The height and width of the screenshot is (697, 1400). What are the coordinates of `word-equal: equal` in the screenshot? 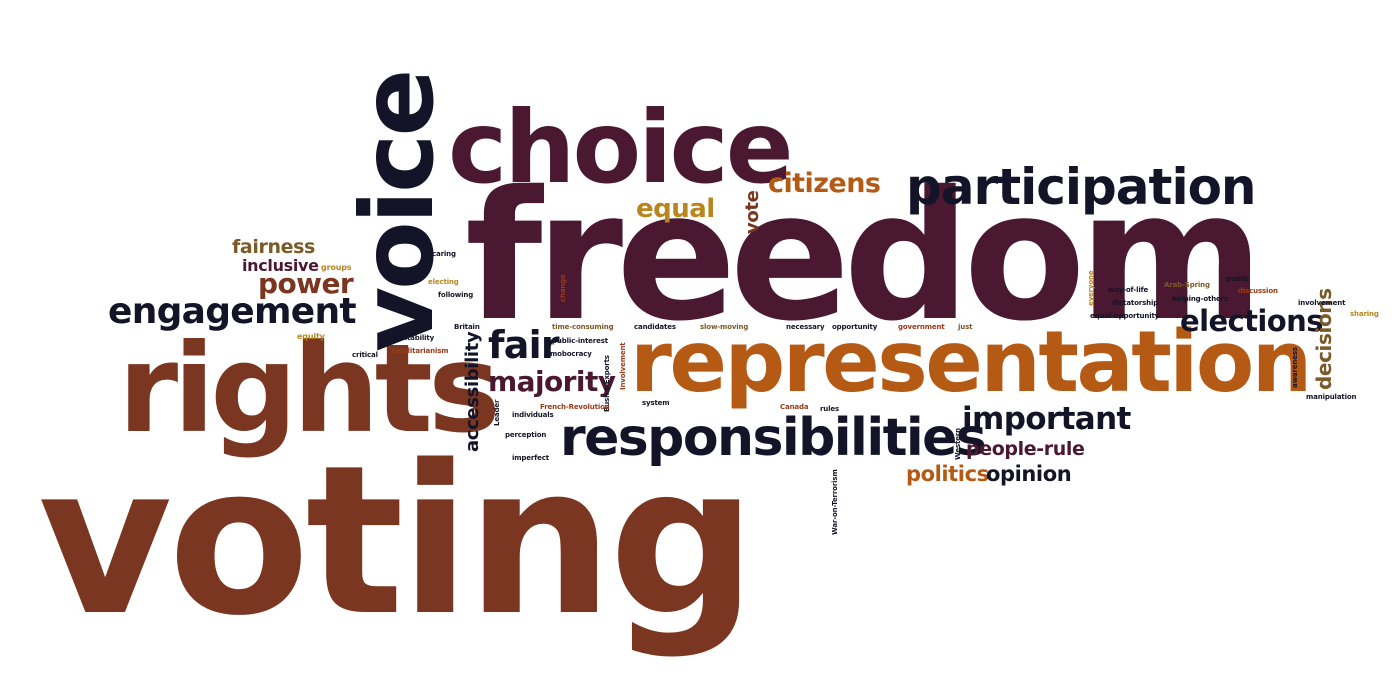 It's located at (675, 209).